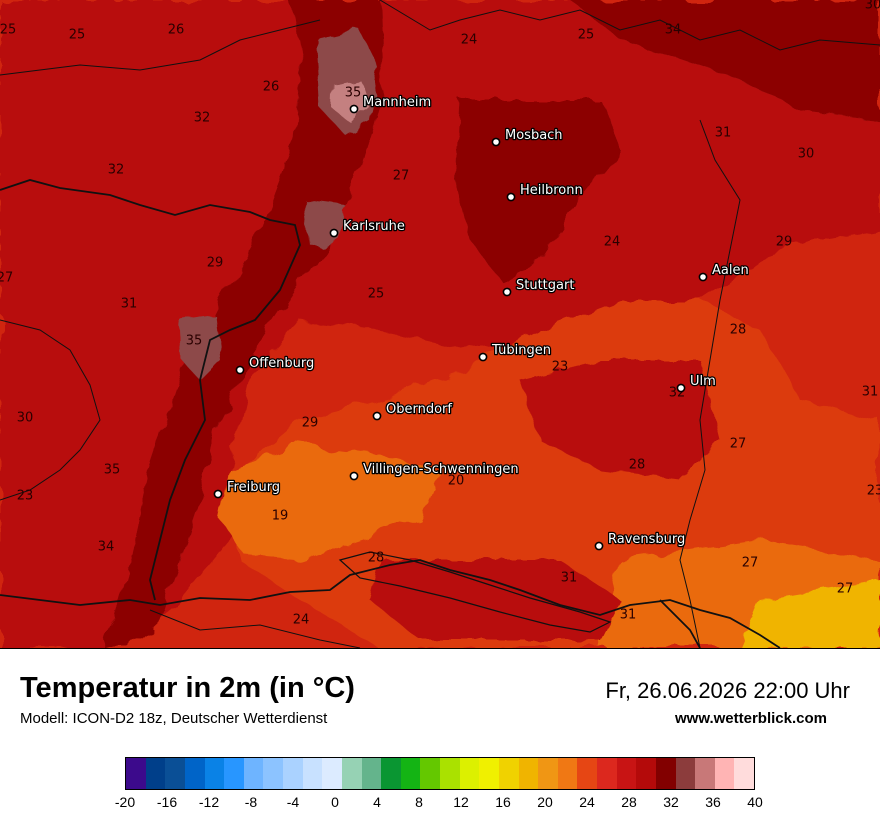  I want to click on city-marker: Karlsruhe, so click(367, 228).